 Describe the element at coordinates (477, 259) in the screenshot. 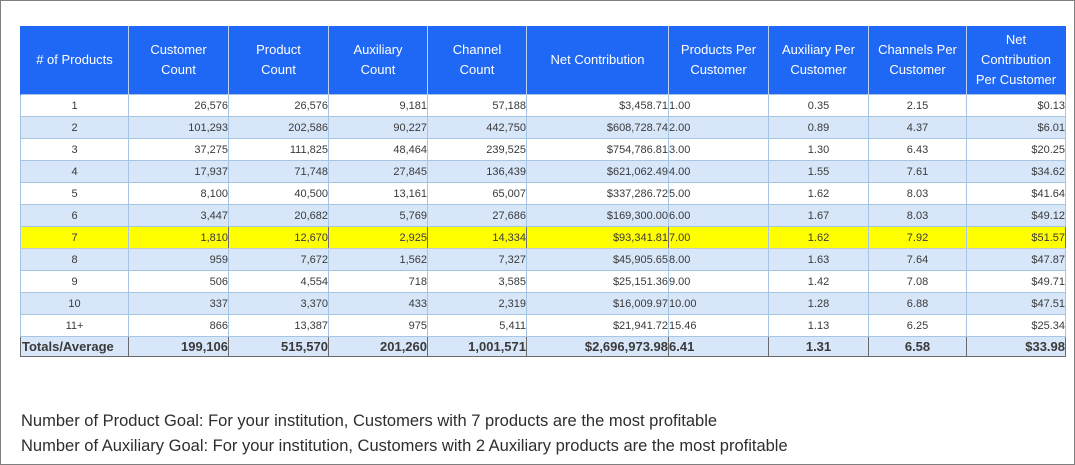

I see `cell-channel-count: 7,327` at that location.